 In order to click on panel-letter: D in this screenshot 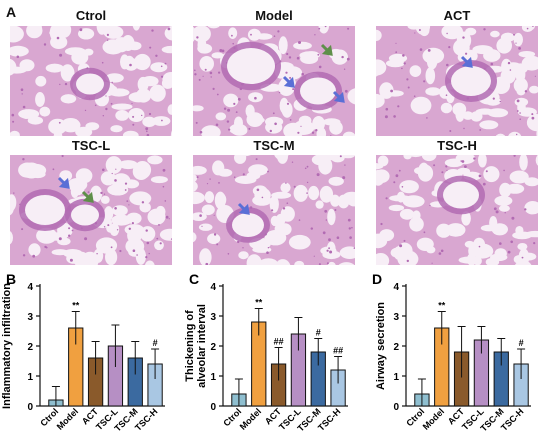, I will do `click(377, 279)`.